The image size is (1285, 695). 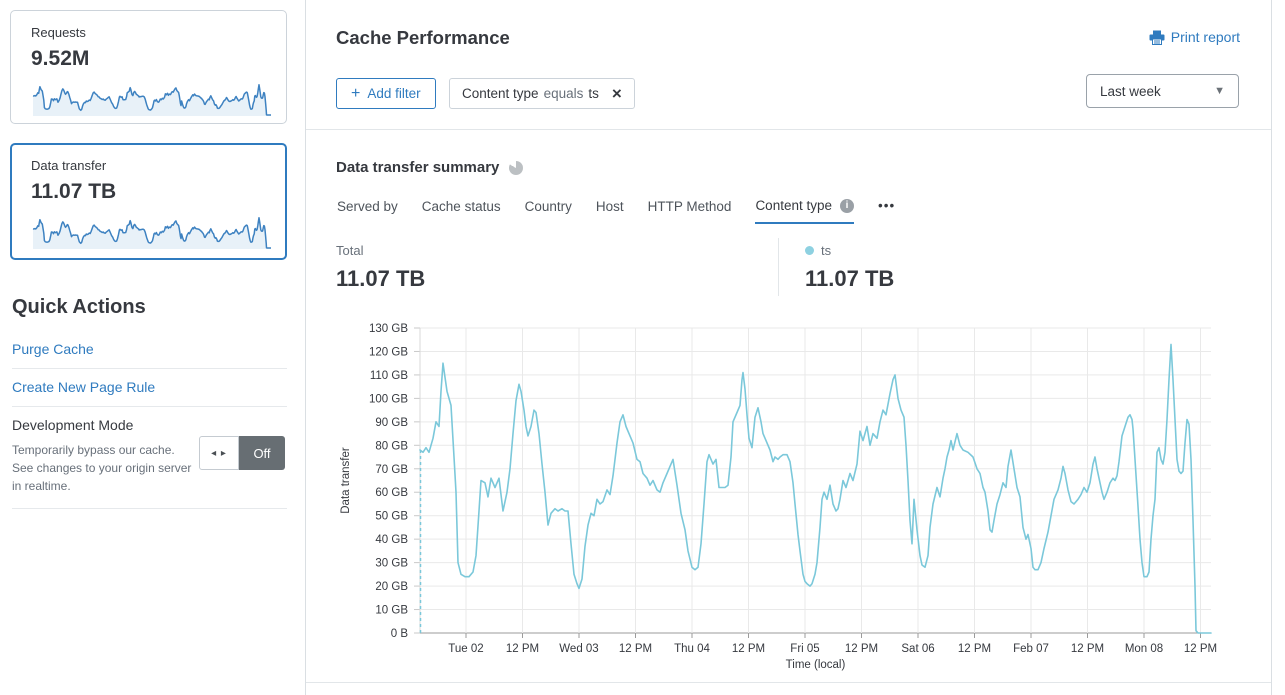 What do you see at coordinates (305, 347) in the screenshot?
I see `sidebar-divider` at bounding box center [305, 347].